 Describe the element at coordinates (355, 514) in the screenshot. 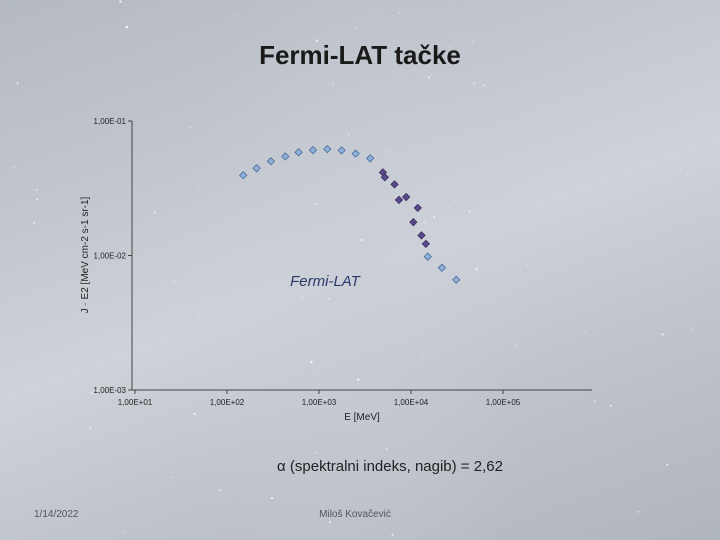

I see `footer-author: Miloš Kovačević` at that location.